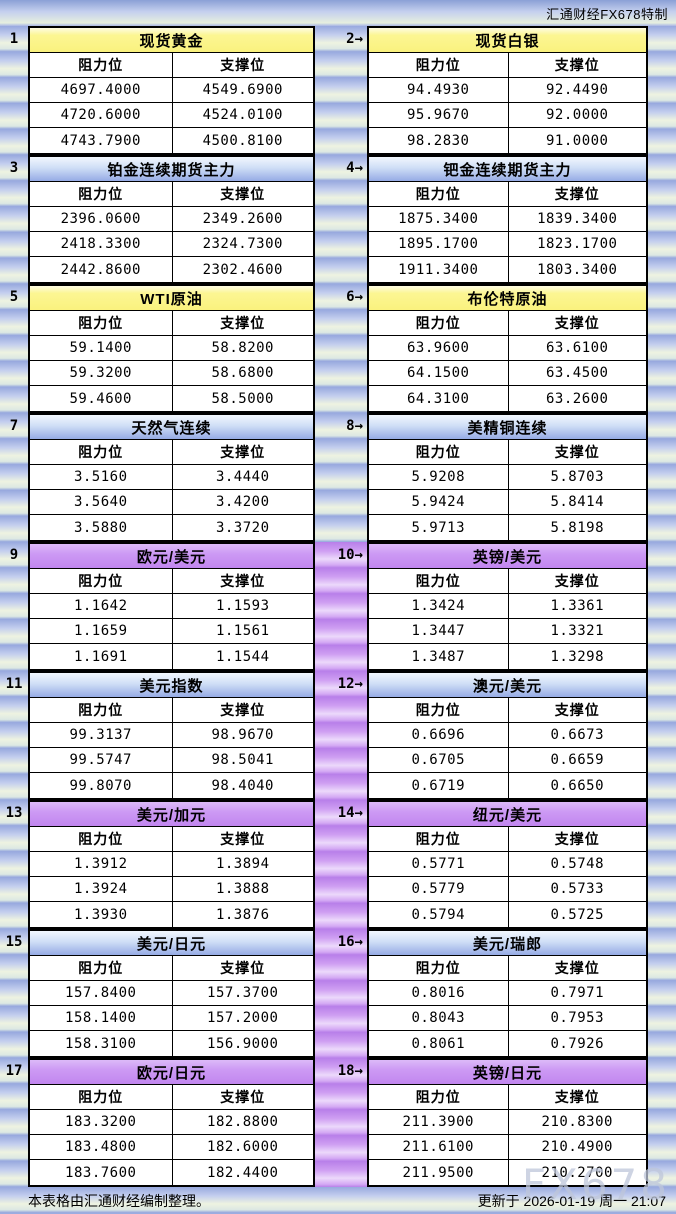  What do you see at coordinates (171, 943) in the screenshot?
I see `table-title: 美元/日元` at bounding box center [171, 943].